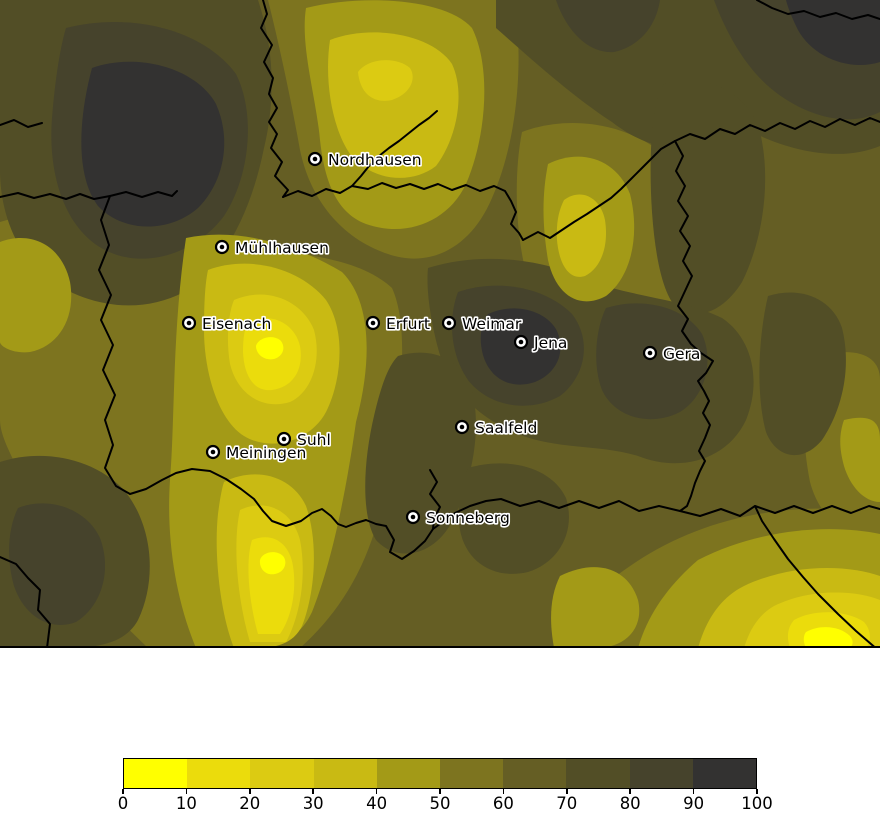 The height and width of the screenshot is (830, 880). I want to click on city-label: Saalfeld, so click(506, 428).